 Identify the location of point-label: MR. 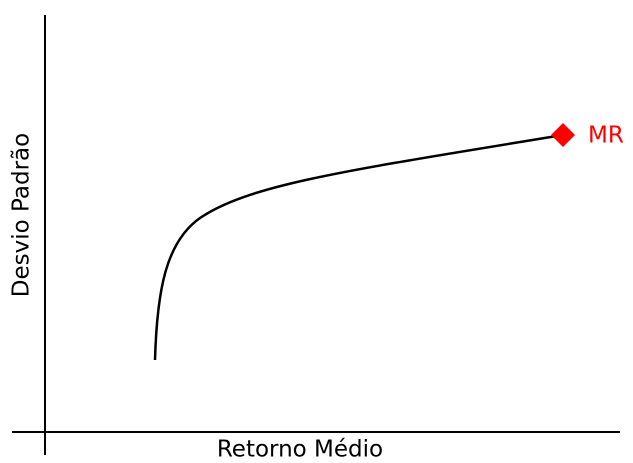
(606, 136).